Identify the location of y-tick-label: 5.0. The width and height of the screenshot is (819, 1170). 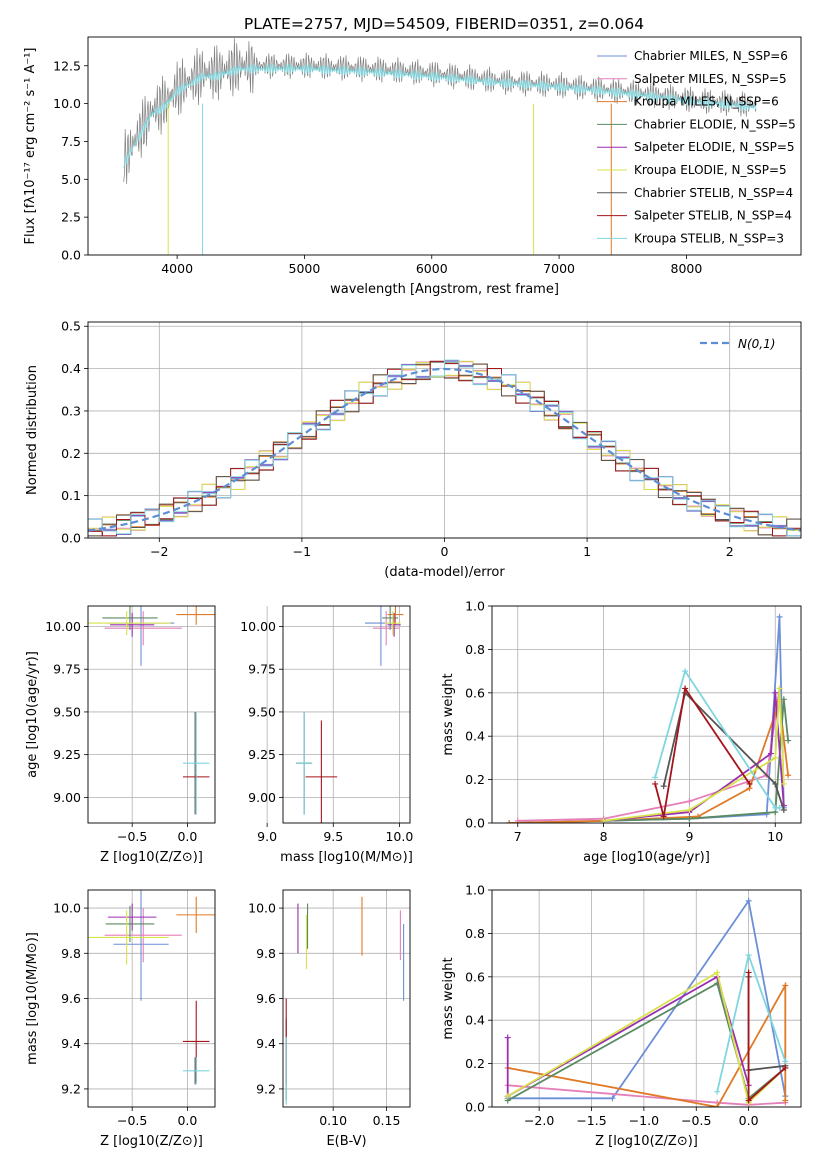
(71, 179).